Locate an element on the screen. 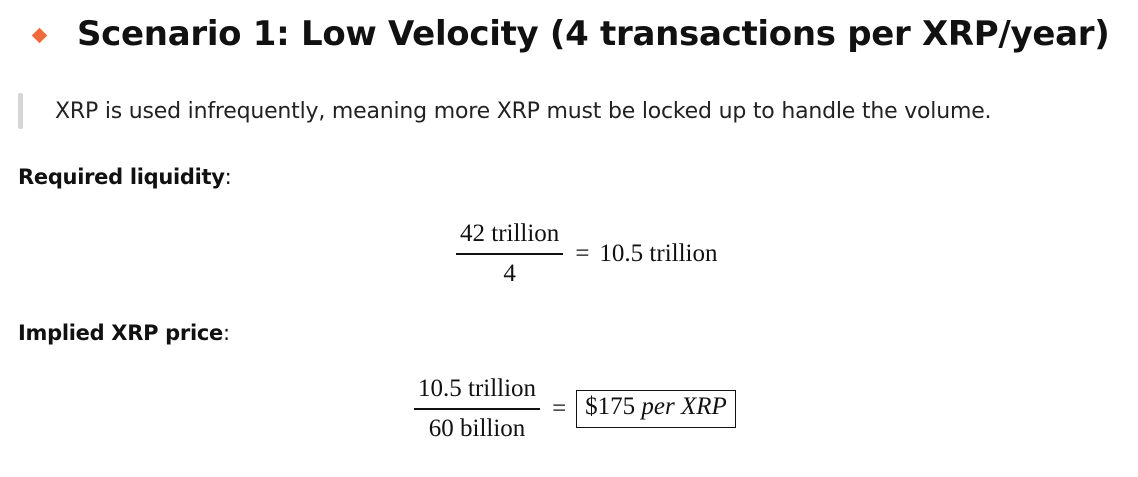 This screenshot has height=477, width=1138. liquidity-label: Required liquidity: is located at coordinates (125, 177).